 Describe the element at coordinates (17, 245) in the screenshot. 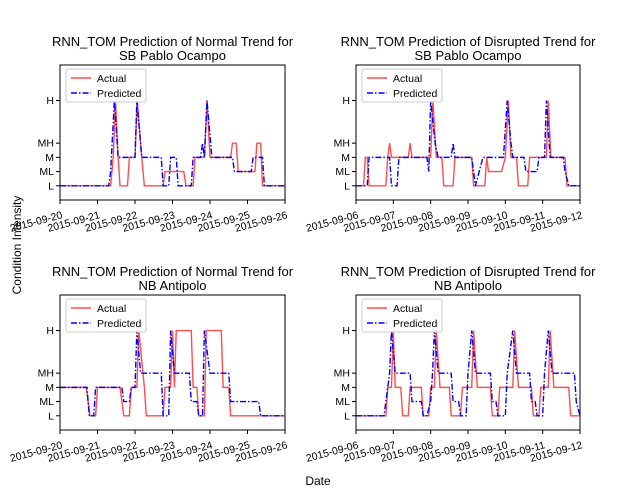

I see `figure-ylabel: Condition Intensity` at that location.